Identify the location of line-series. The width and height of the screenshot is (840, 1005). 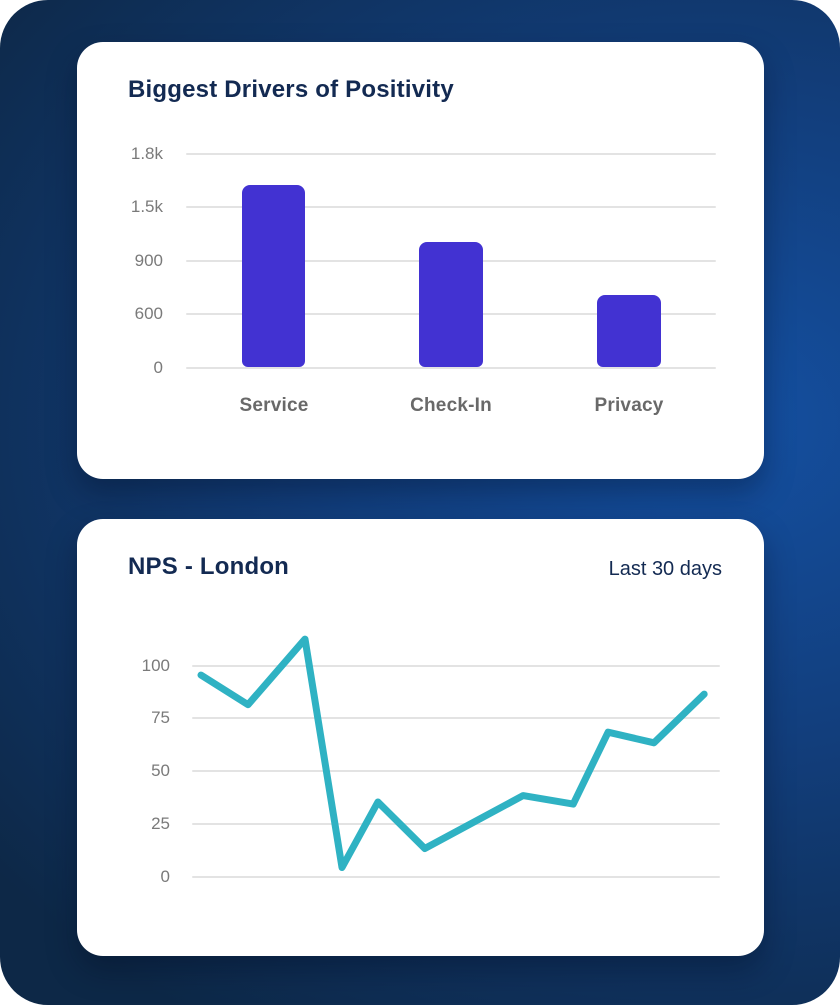
(452, 753).